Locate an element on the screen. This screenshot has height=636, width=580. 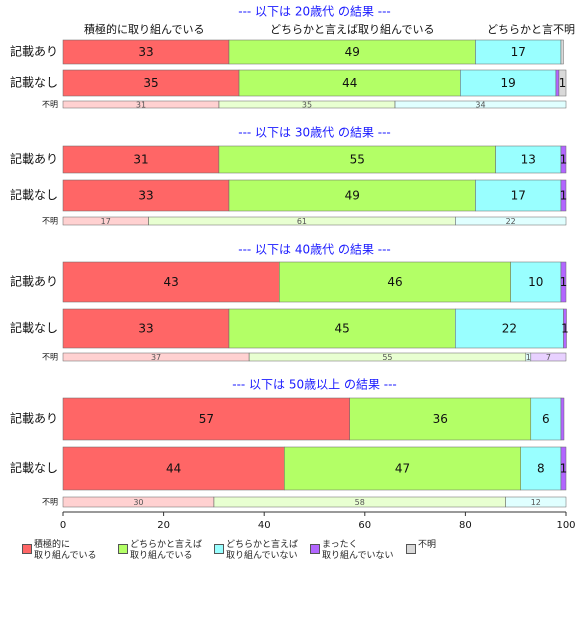
x-tick-label: 40 is located at coordinates (264, 525).